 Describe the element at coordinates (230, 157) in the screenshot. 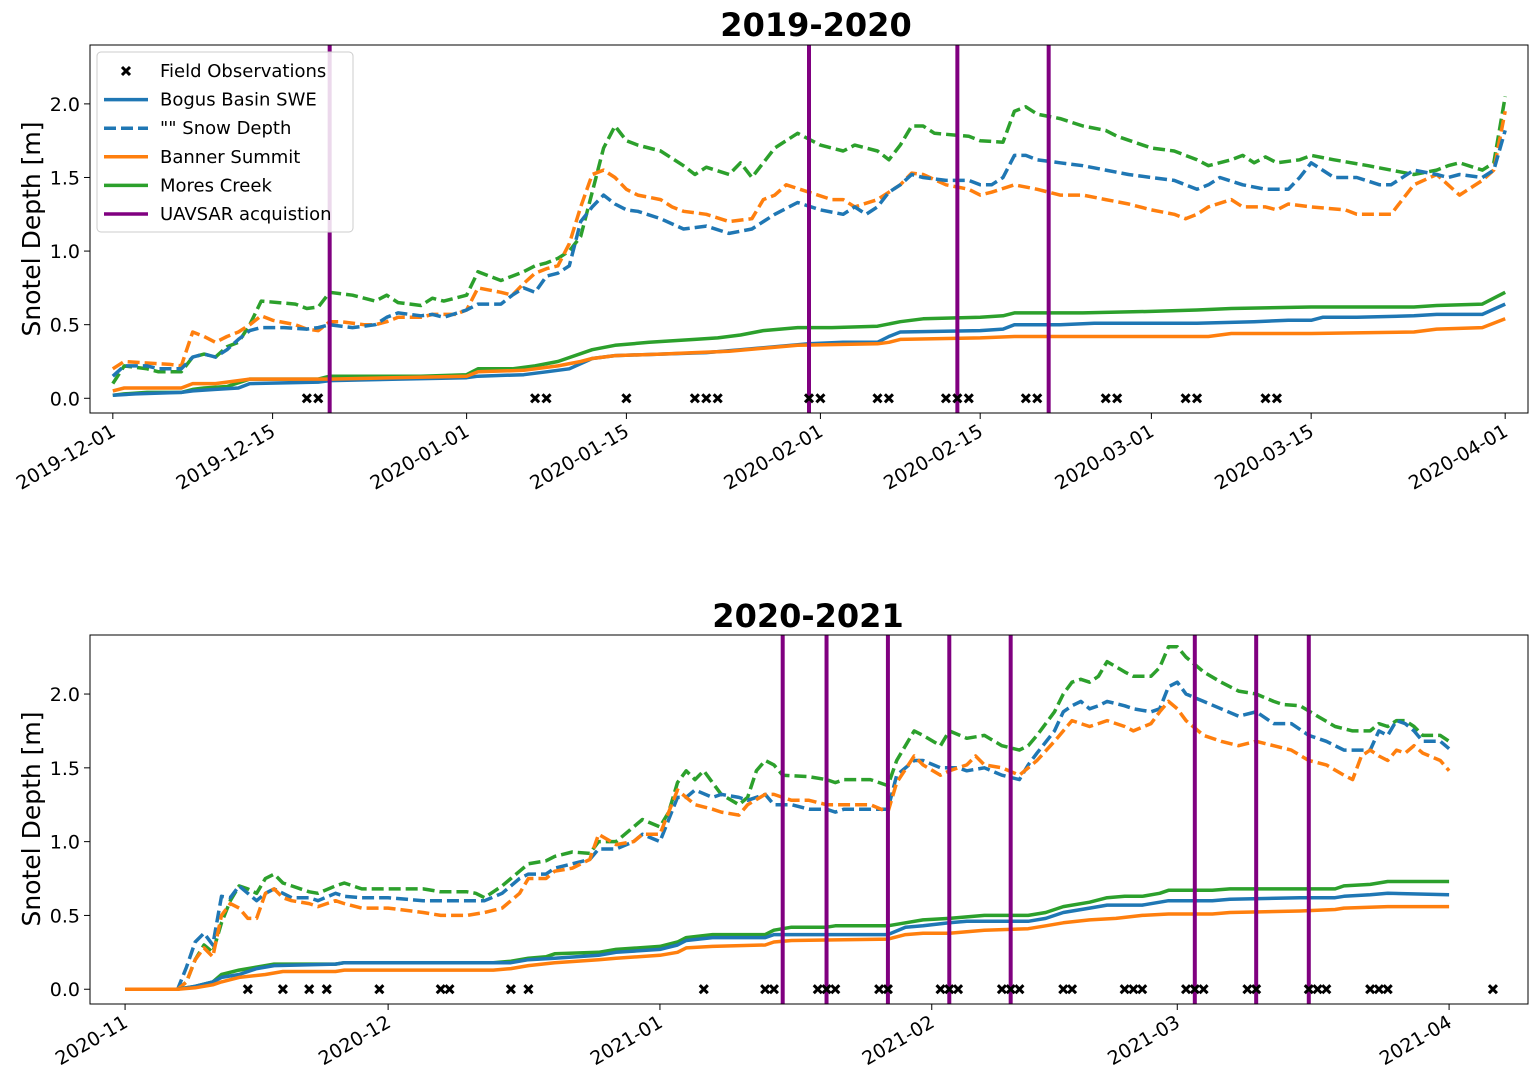

I see `legend-label: Banner Summit` at that location.